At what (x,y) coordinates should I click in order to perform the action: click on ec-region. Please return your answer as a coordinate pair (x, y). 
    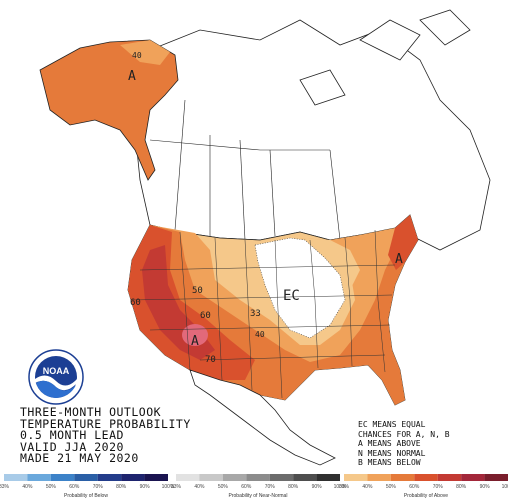
    Looking at the image, I should click on (300, 288).